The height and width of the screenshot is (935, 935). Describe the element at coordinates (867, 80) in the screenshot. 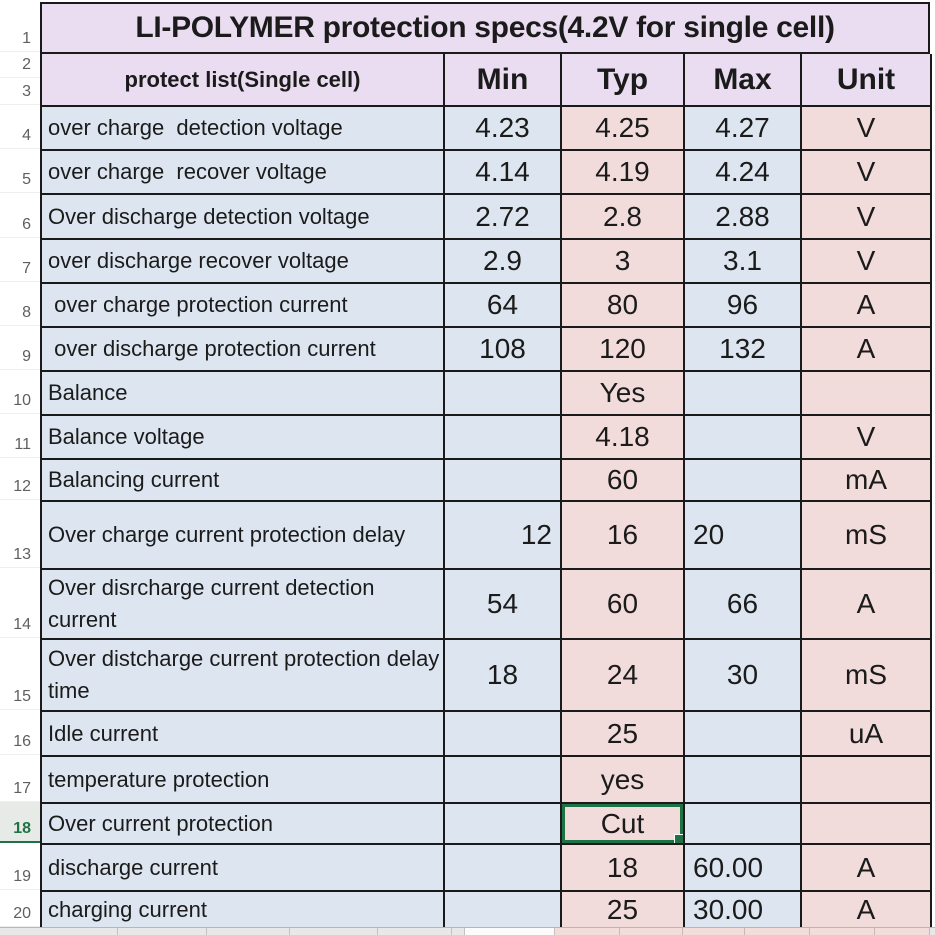

I see `col-header-unit: Unit` at that location.